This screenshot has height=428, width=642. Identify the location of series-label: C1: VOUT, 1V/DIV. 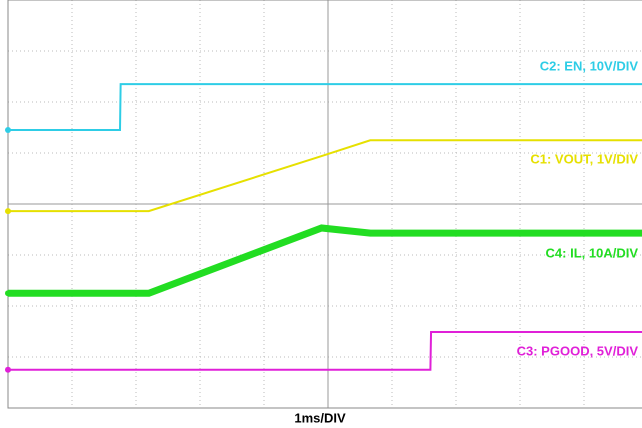
(584, 158).